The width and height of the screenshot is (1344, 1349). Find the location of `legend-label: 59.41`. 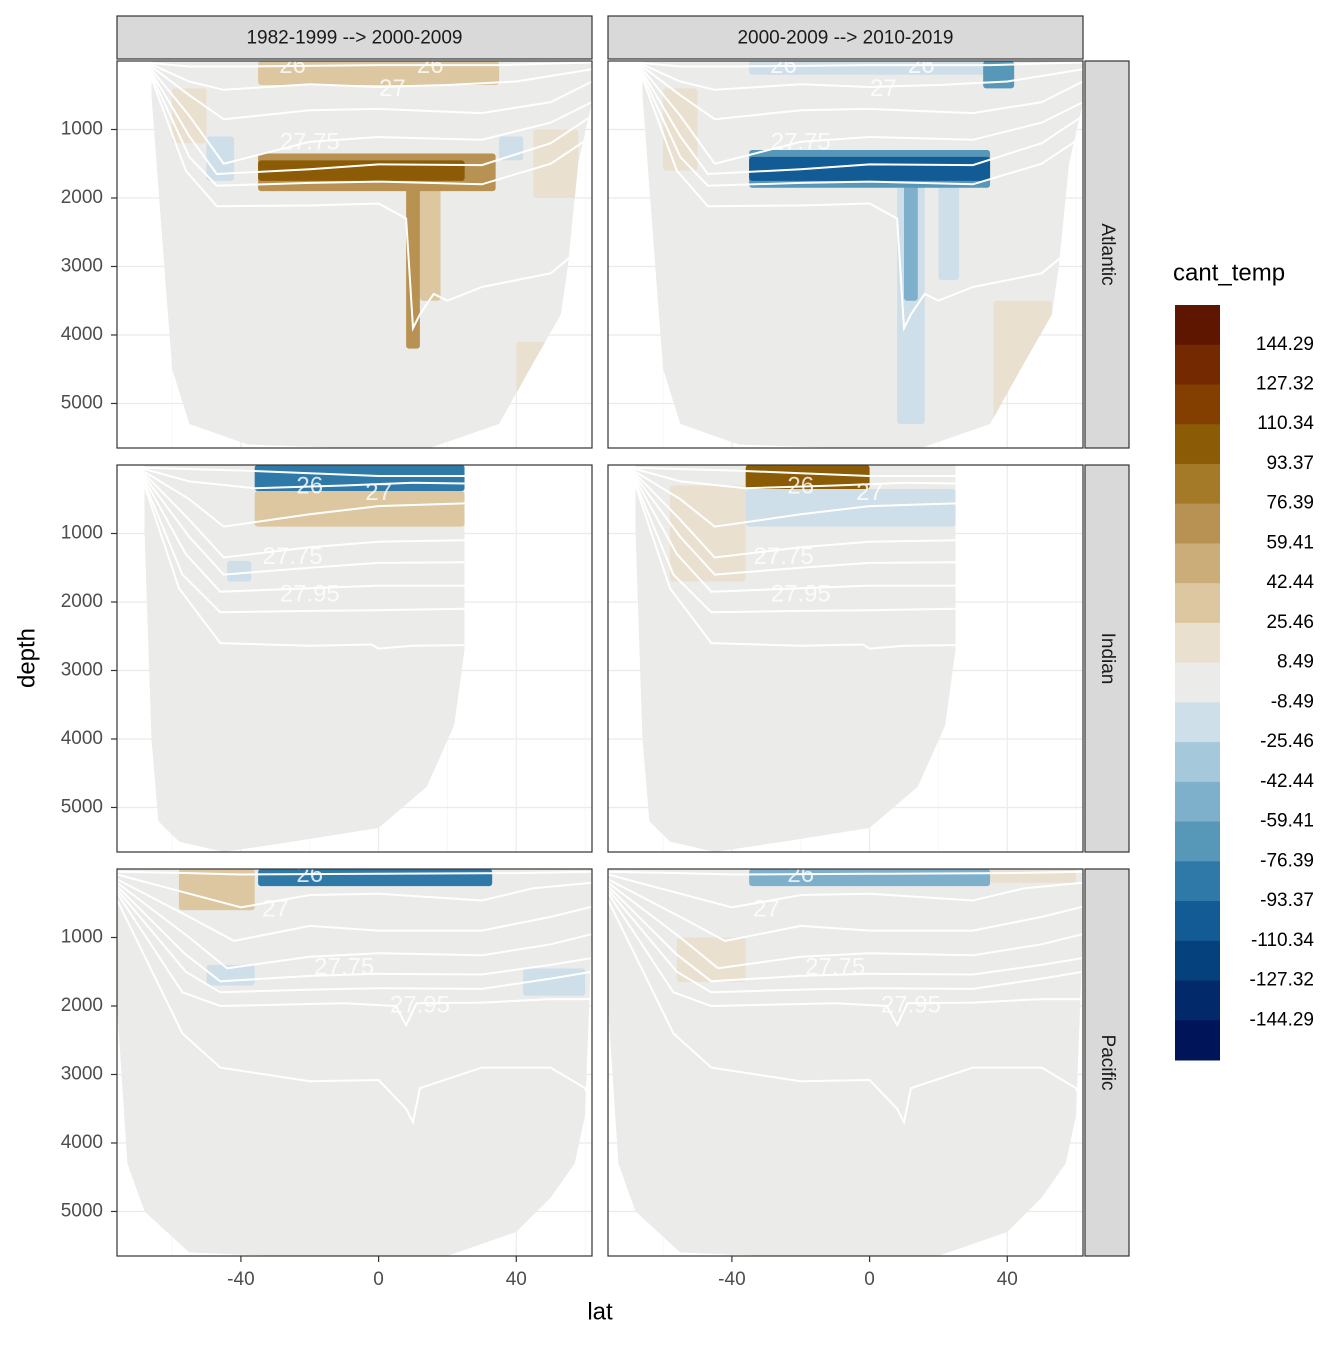

legend-label: 59.41 is located at coordinates (1290, 542).